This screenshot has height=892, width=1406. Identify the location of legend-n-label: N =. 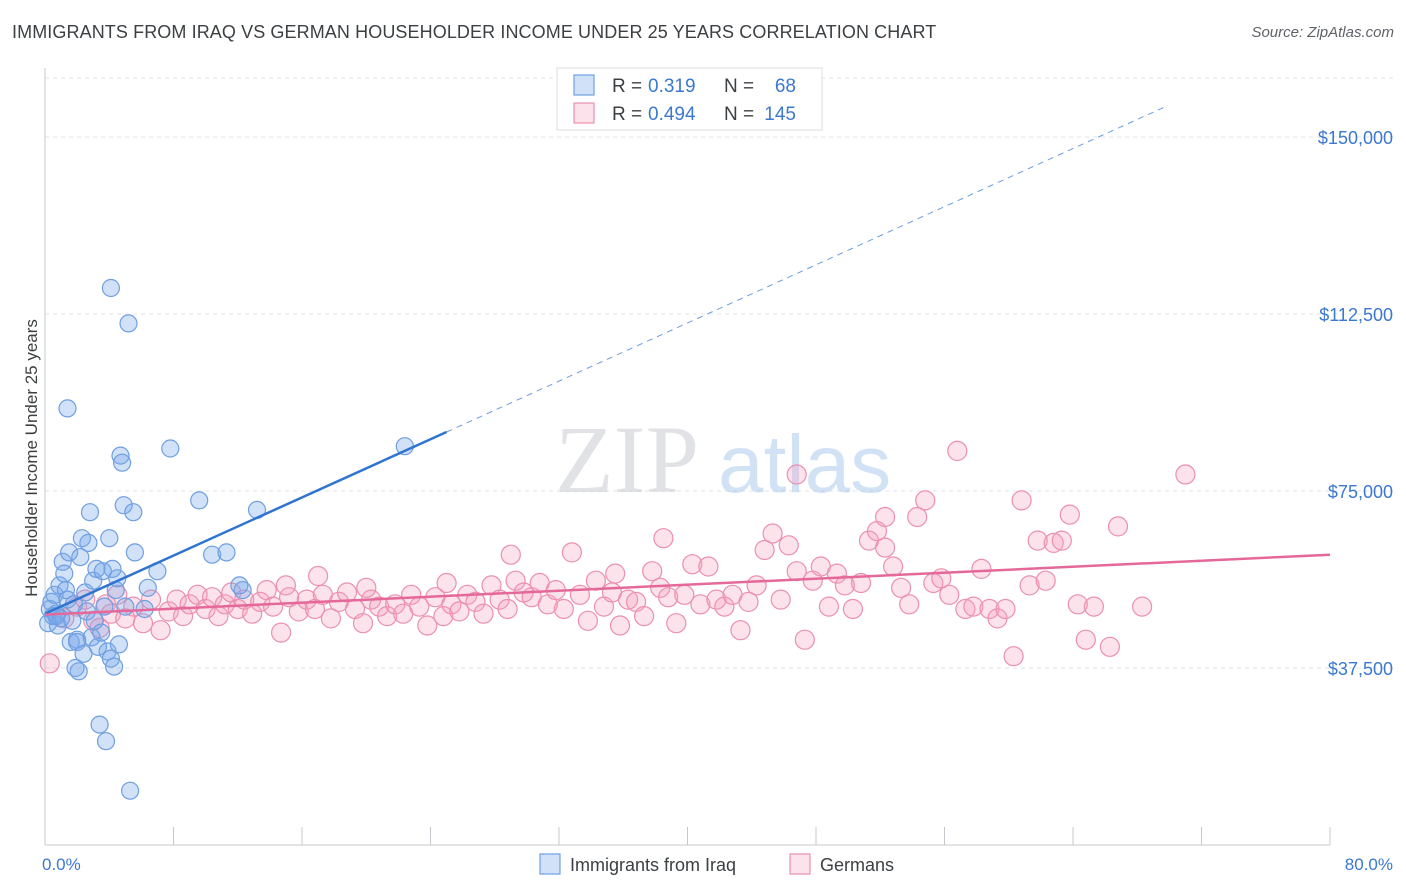
(739, 86).